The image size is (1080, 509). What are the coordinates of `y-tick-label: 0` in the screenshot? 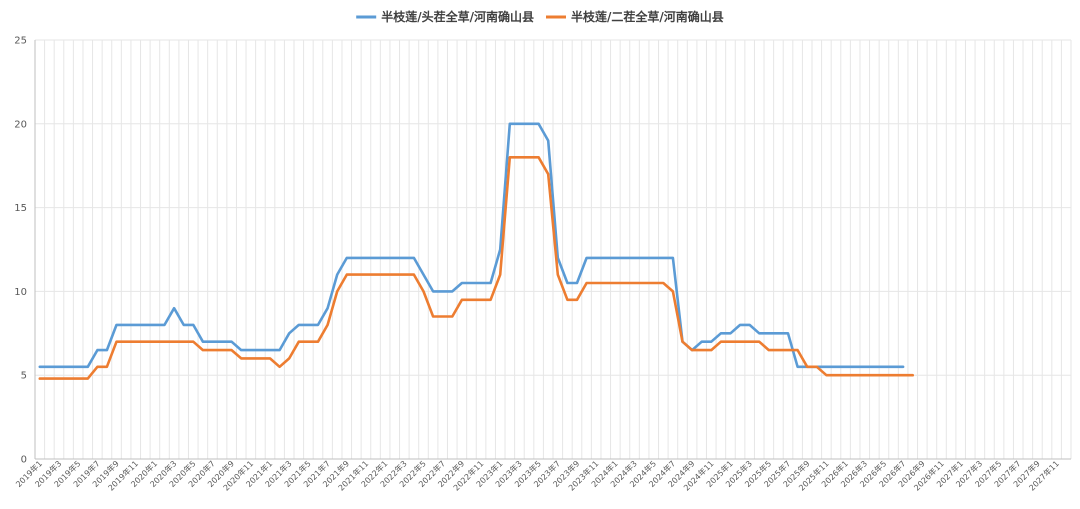 It's located at (24, 460).